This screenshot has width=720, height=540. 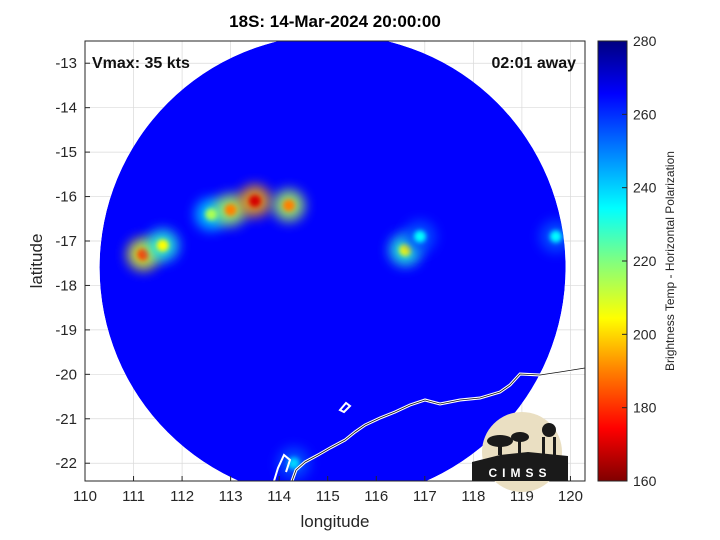 What do you see at coordinates (425, 496) in the screenshot?
I see `x-tick-label: 117` at bounding box center [425, 496].